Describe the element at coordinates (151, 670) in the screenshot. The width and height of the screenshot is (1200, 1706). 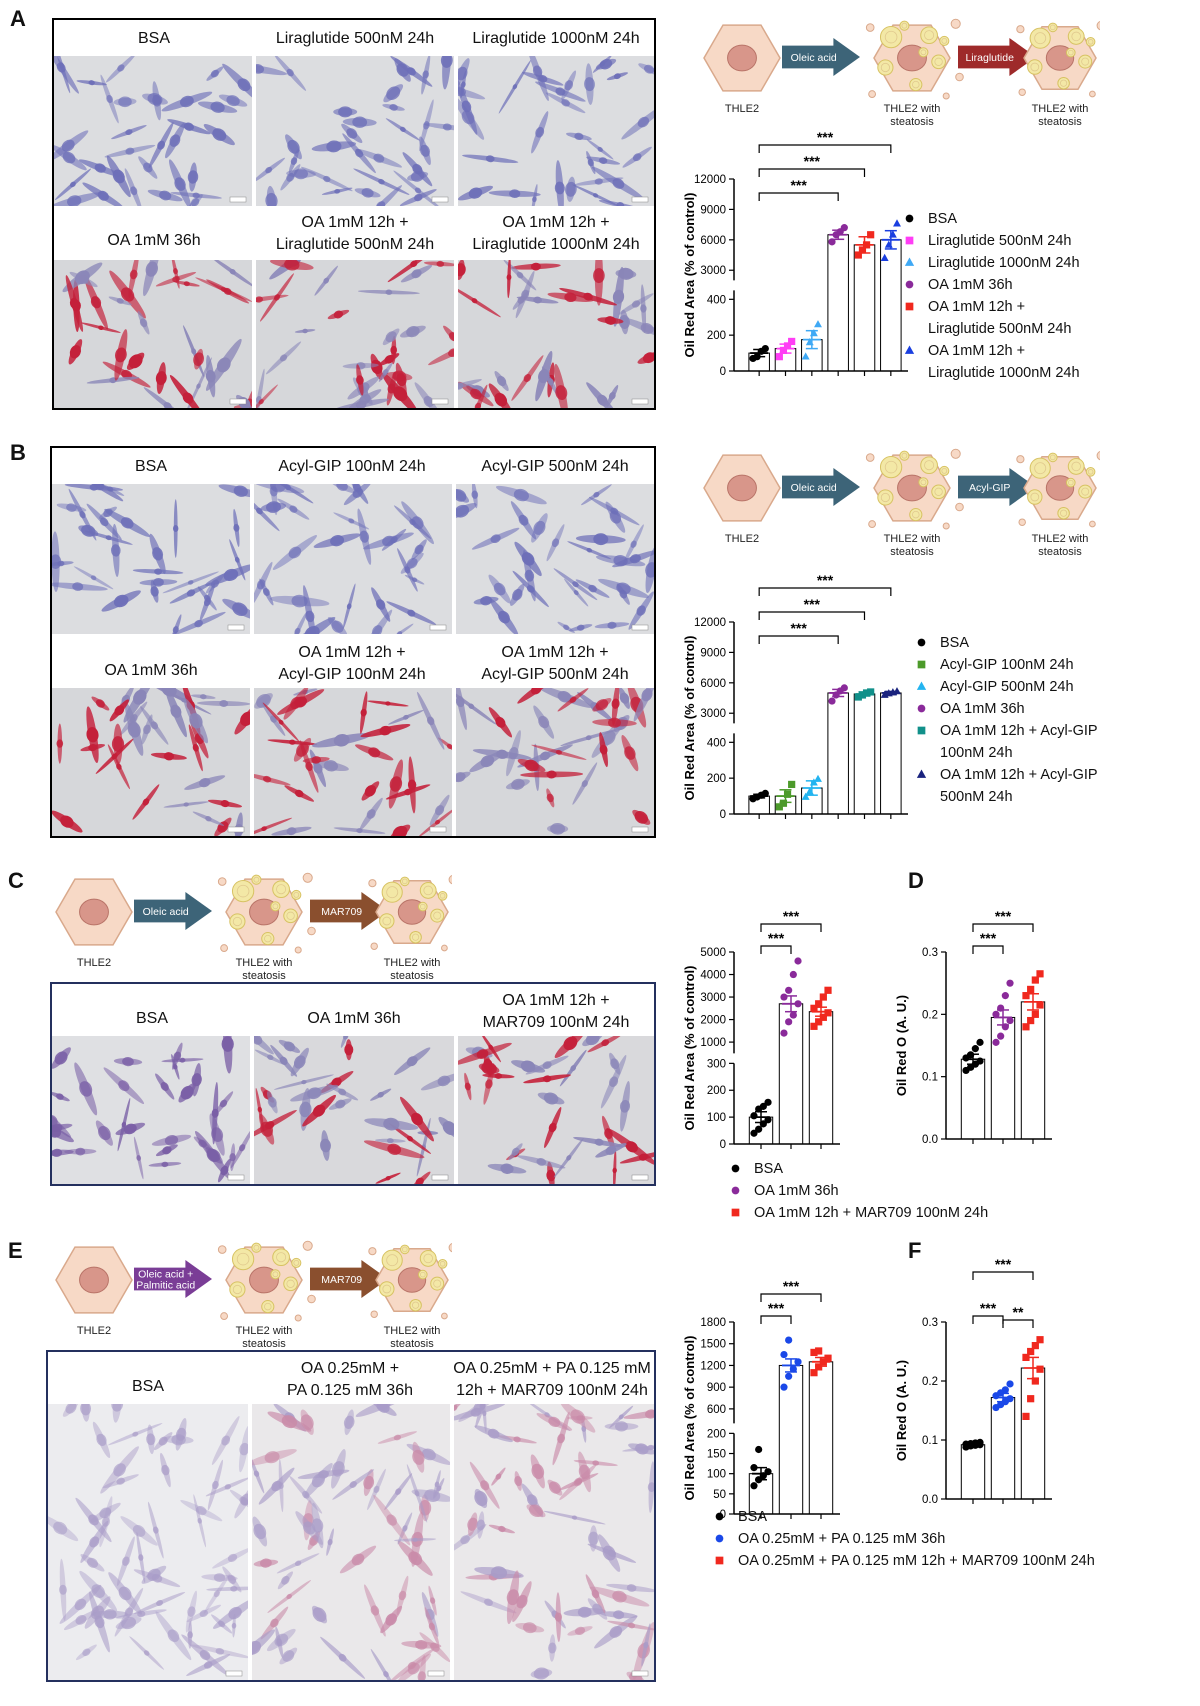
I see `panel-b-label-oa: OA 1mM 36h` at that location.